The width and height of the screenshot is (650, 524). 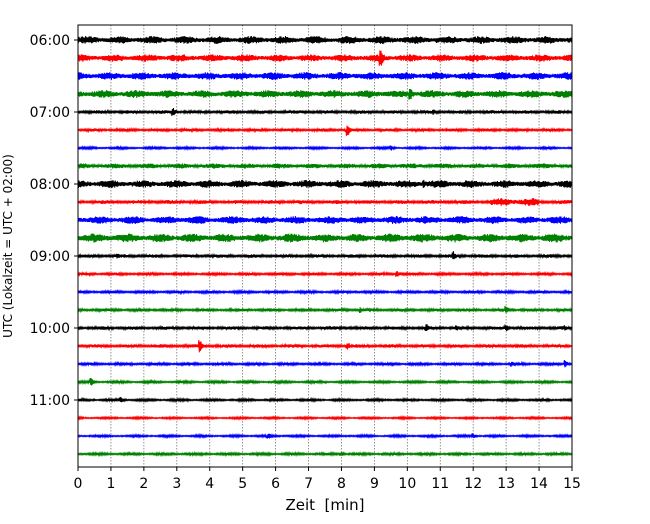 What do you see at coordinates (50, 401) in the screenshot?
I see `y-tick-label: 11:00` at bounding box center [50, 401].